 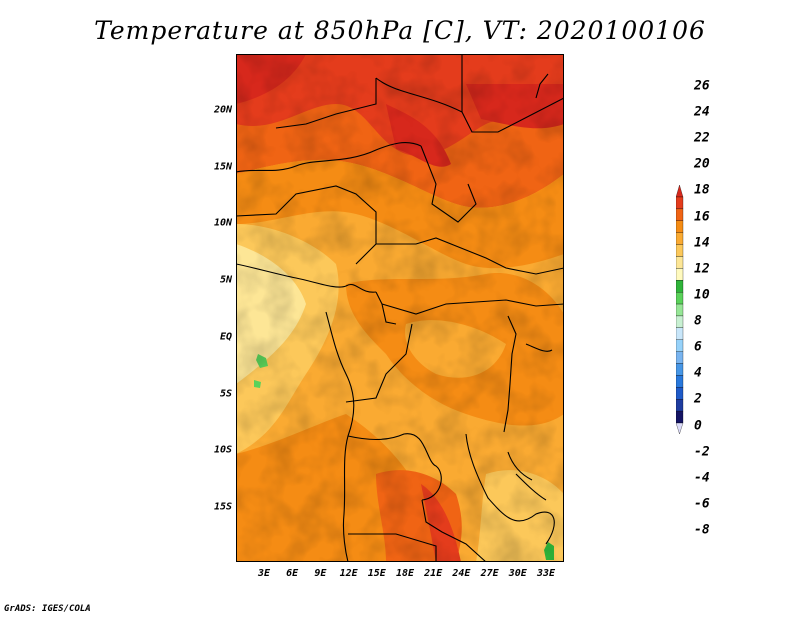 I want to click on lon-tick-label: 33E, so click(x=546, y=573).